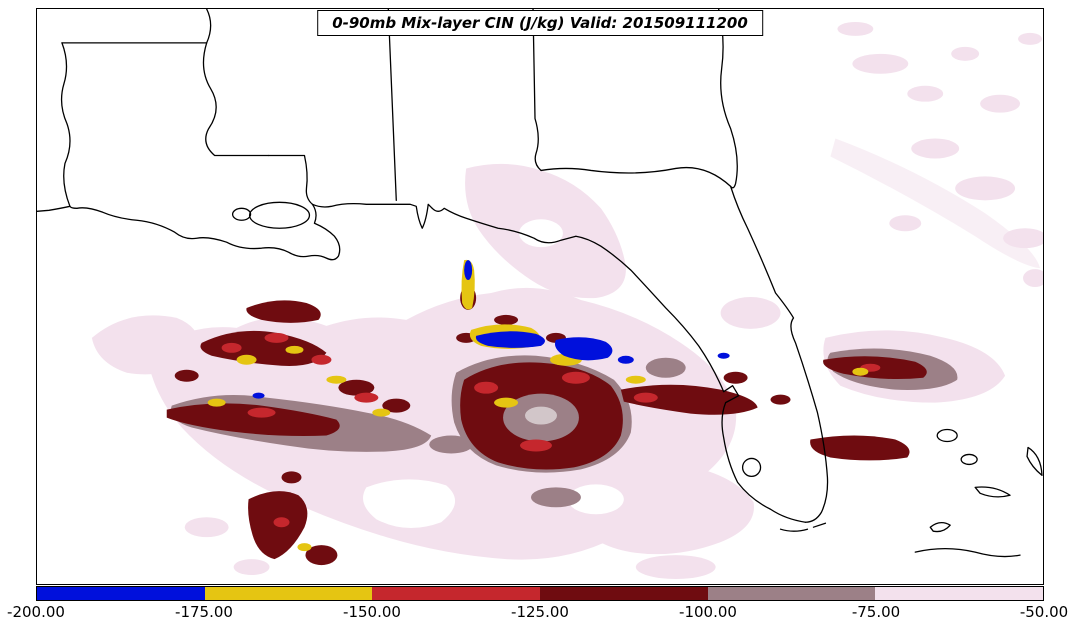  I want to click on colorbar-tick-label: -100.00, so click(708, 612).